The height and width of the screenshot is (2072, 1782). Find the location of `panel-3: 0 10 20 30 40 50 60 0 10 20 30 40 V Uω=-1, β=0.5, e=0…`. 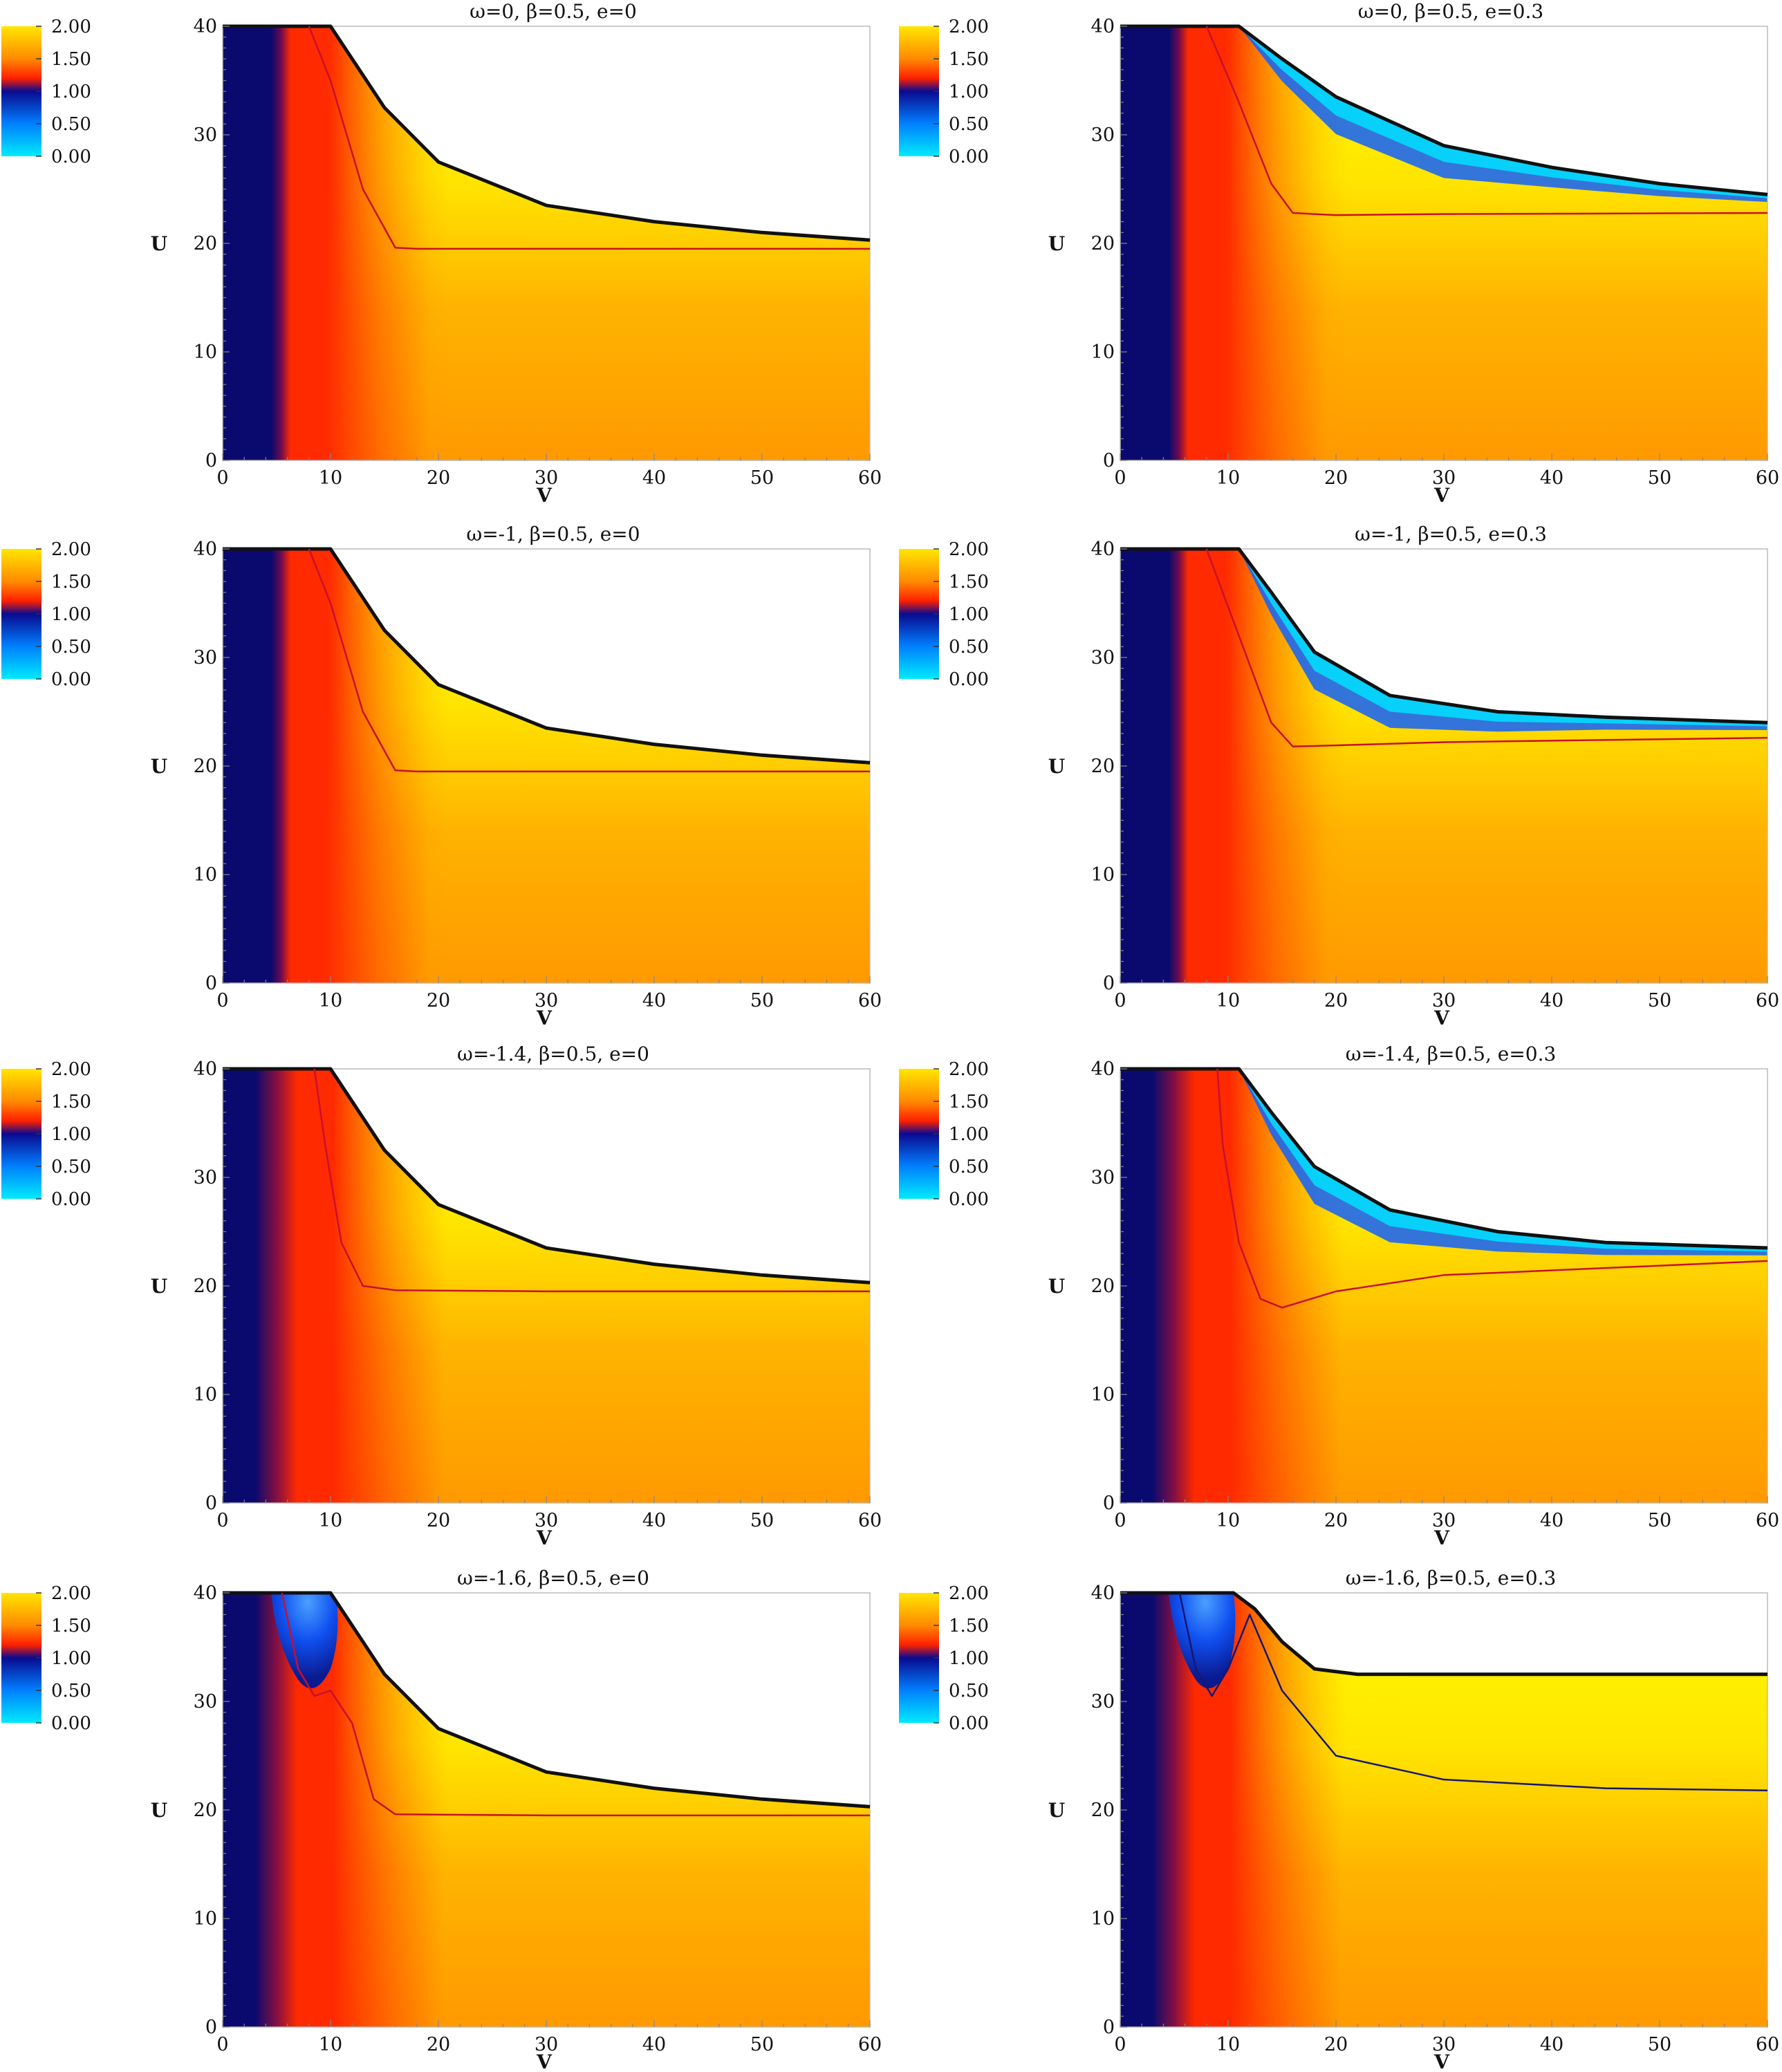

panel-3: 0 10 20 30 40 50 60 0 10 20 30 40 V Uω=-1, β=0.5, e=0… is located at coordinates (441, 776).